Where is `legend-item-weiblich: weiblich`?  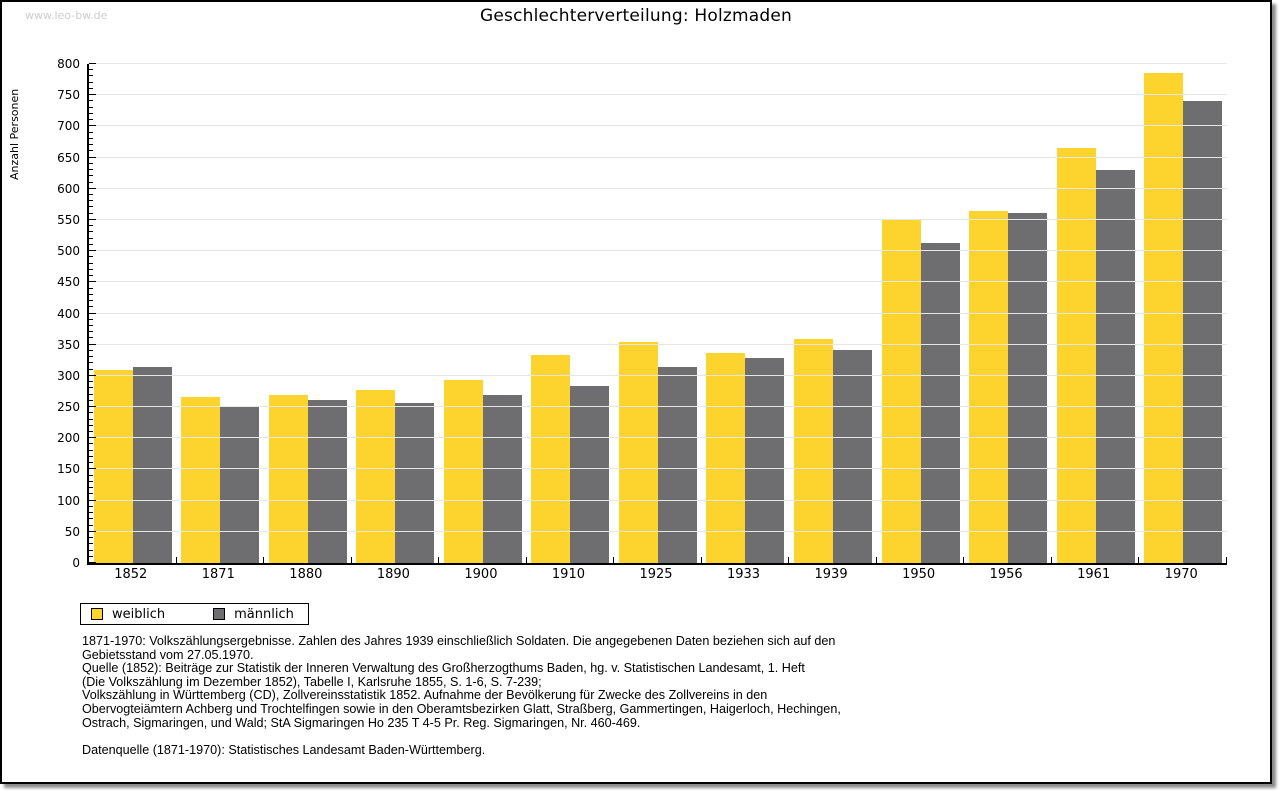 legend-item-weiblich: weiblich is located at coordinates (128, 614).